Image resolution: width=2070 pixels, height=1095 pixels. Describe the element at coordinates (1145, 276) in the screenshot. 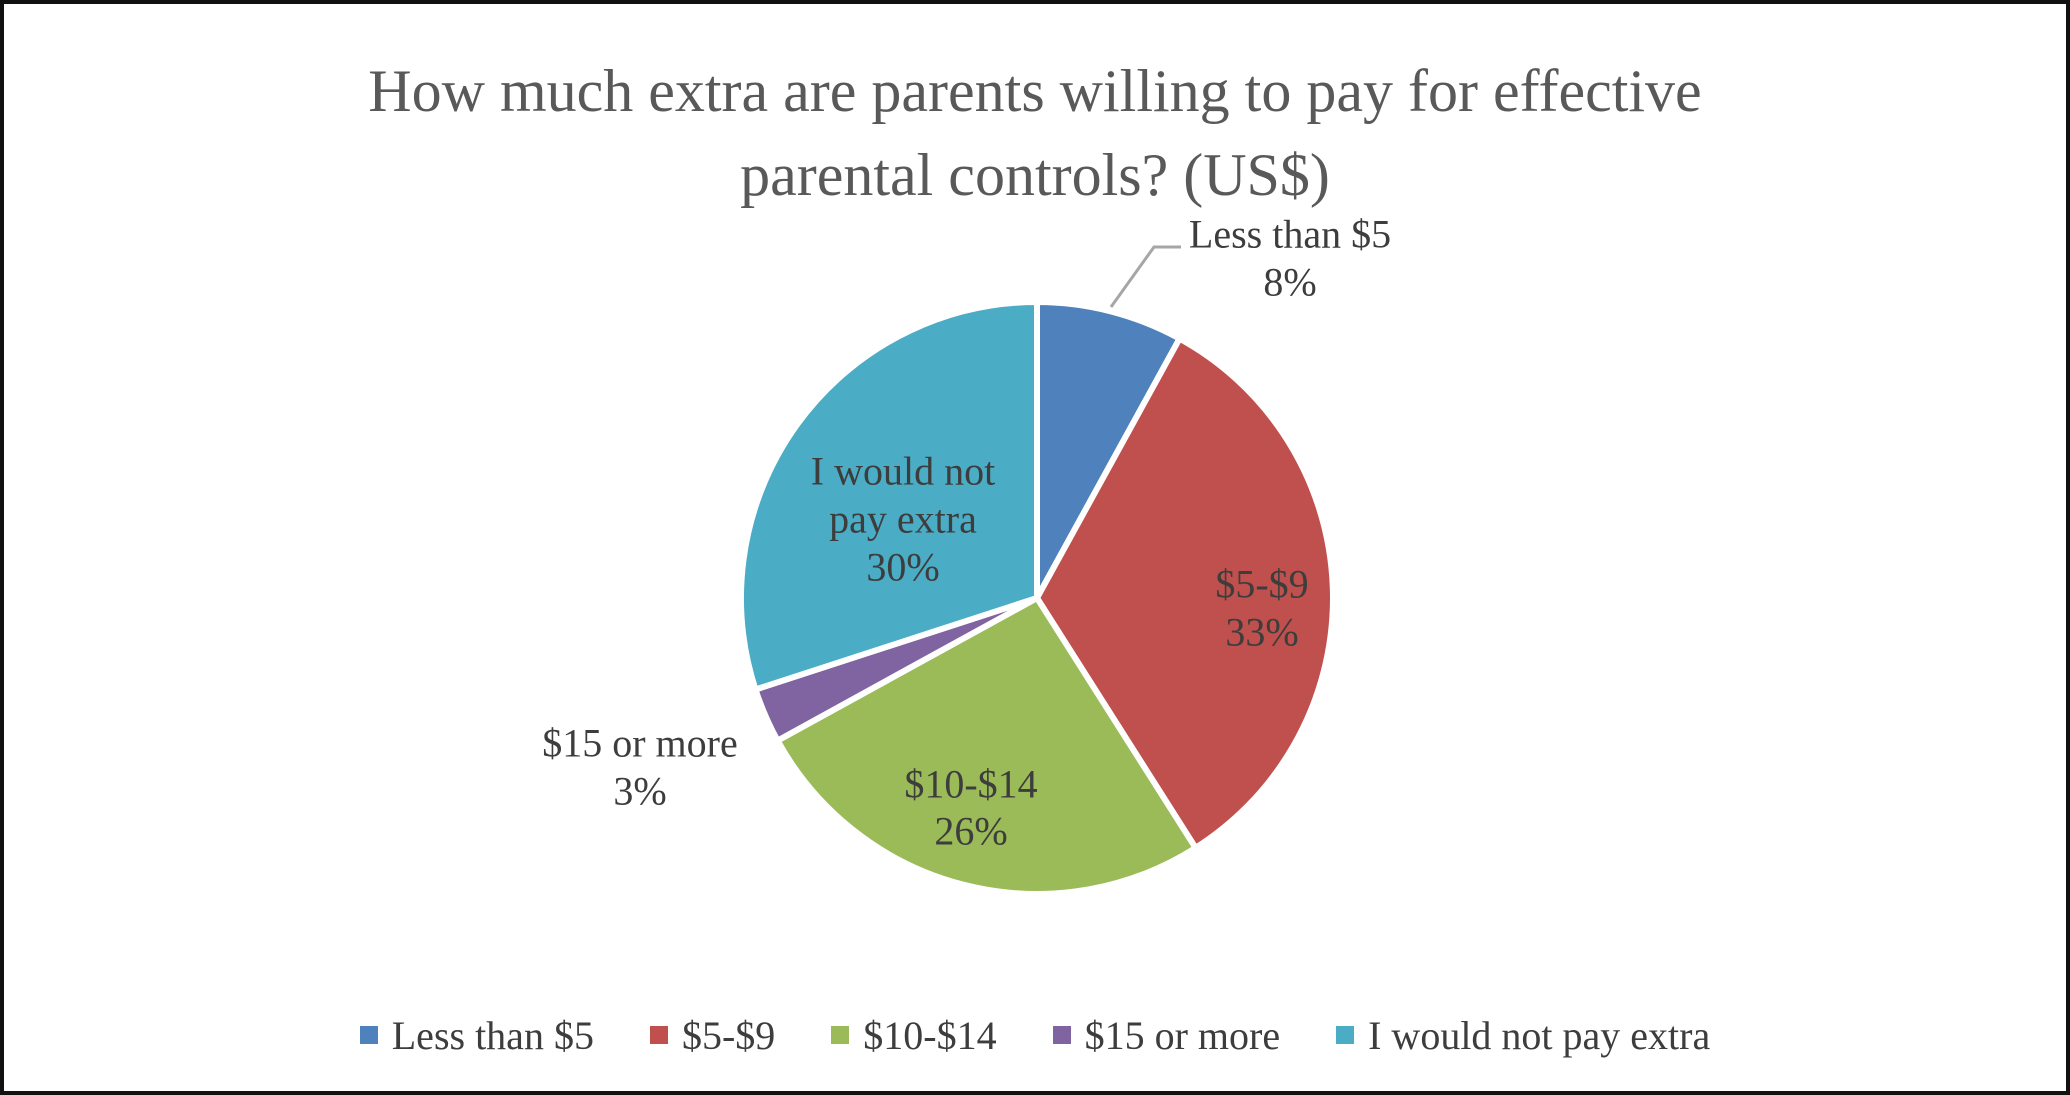

I see `leader-line` at that location.